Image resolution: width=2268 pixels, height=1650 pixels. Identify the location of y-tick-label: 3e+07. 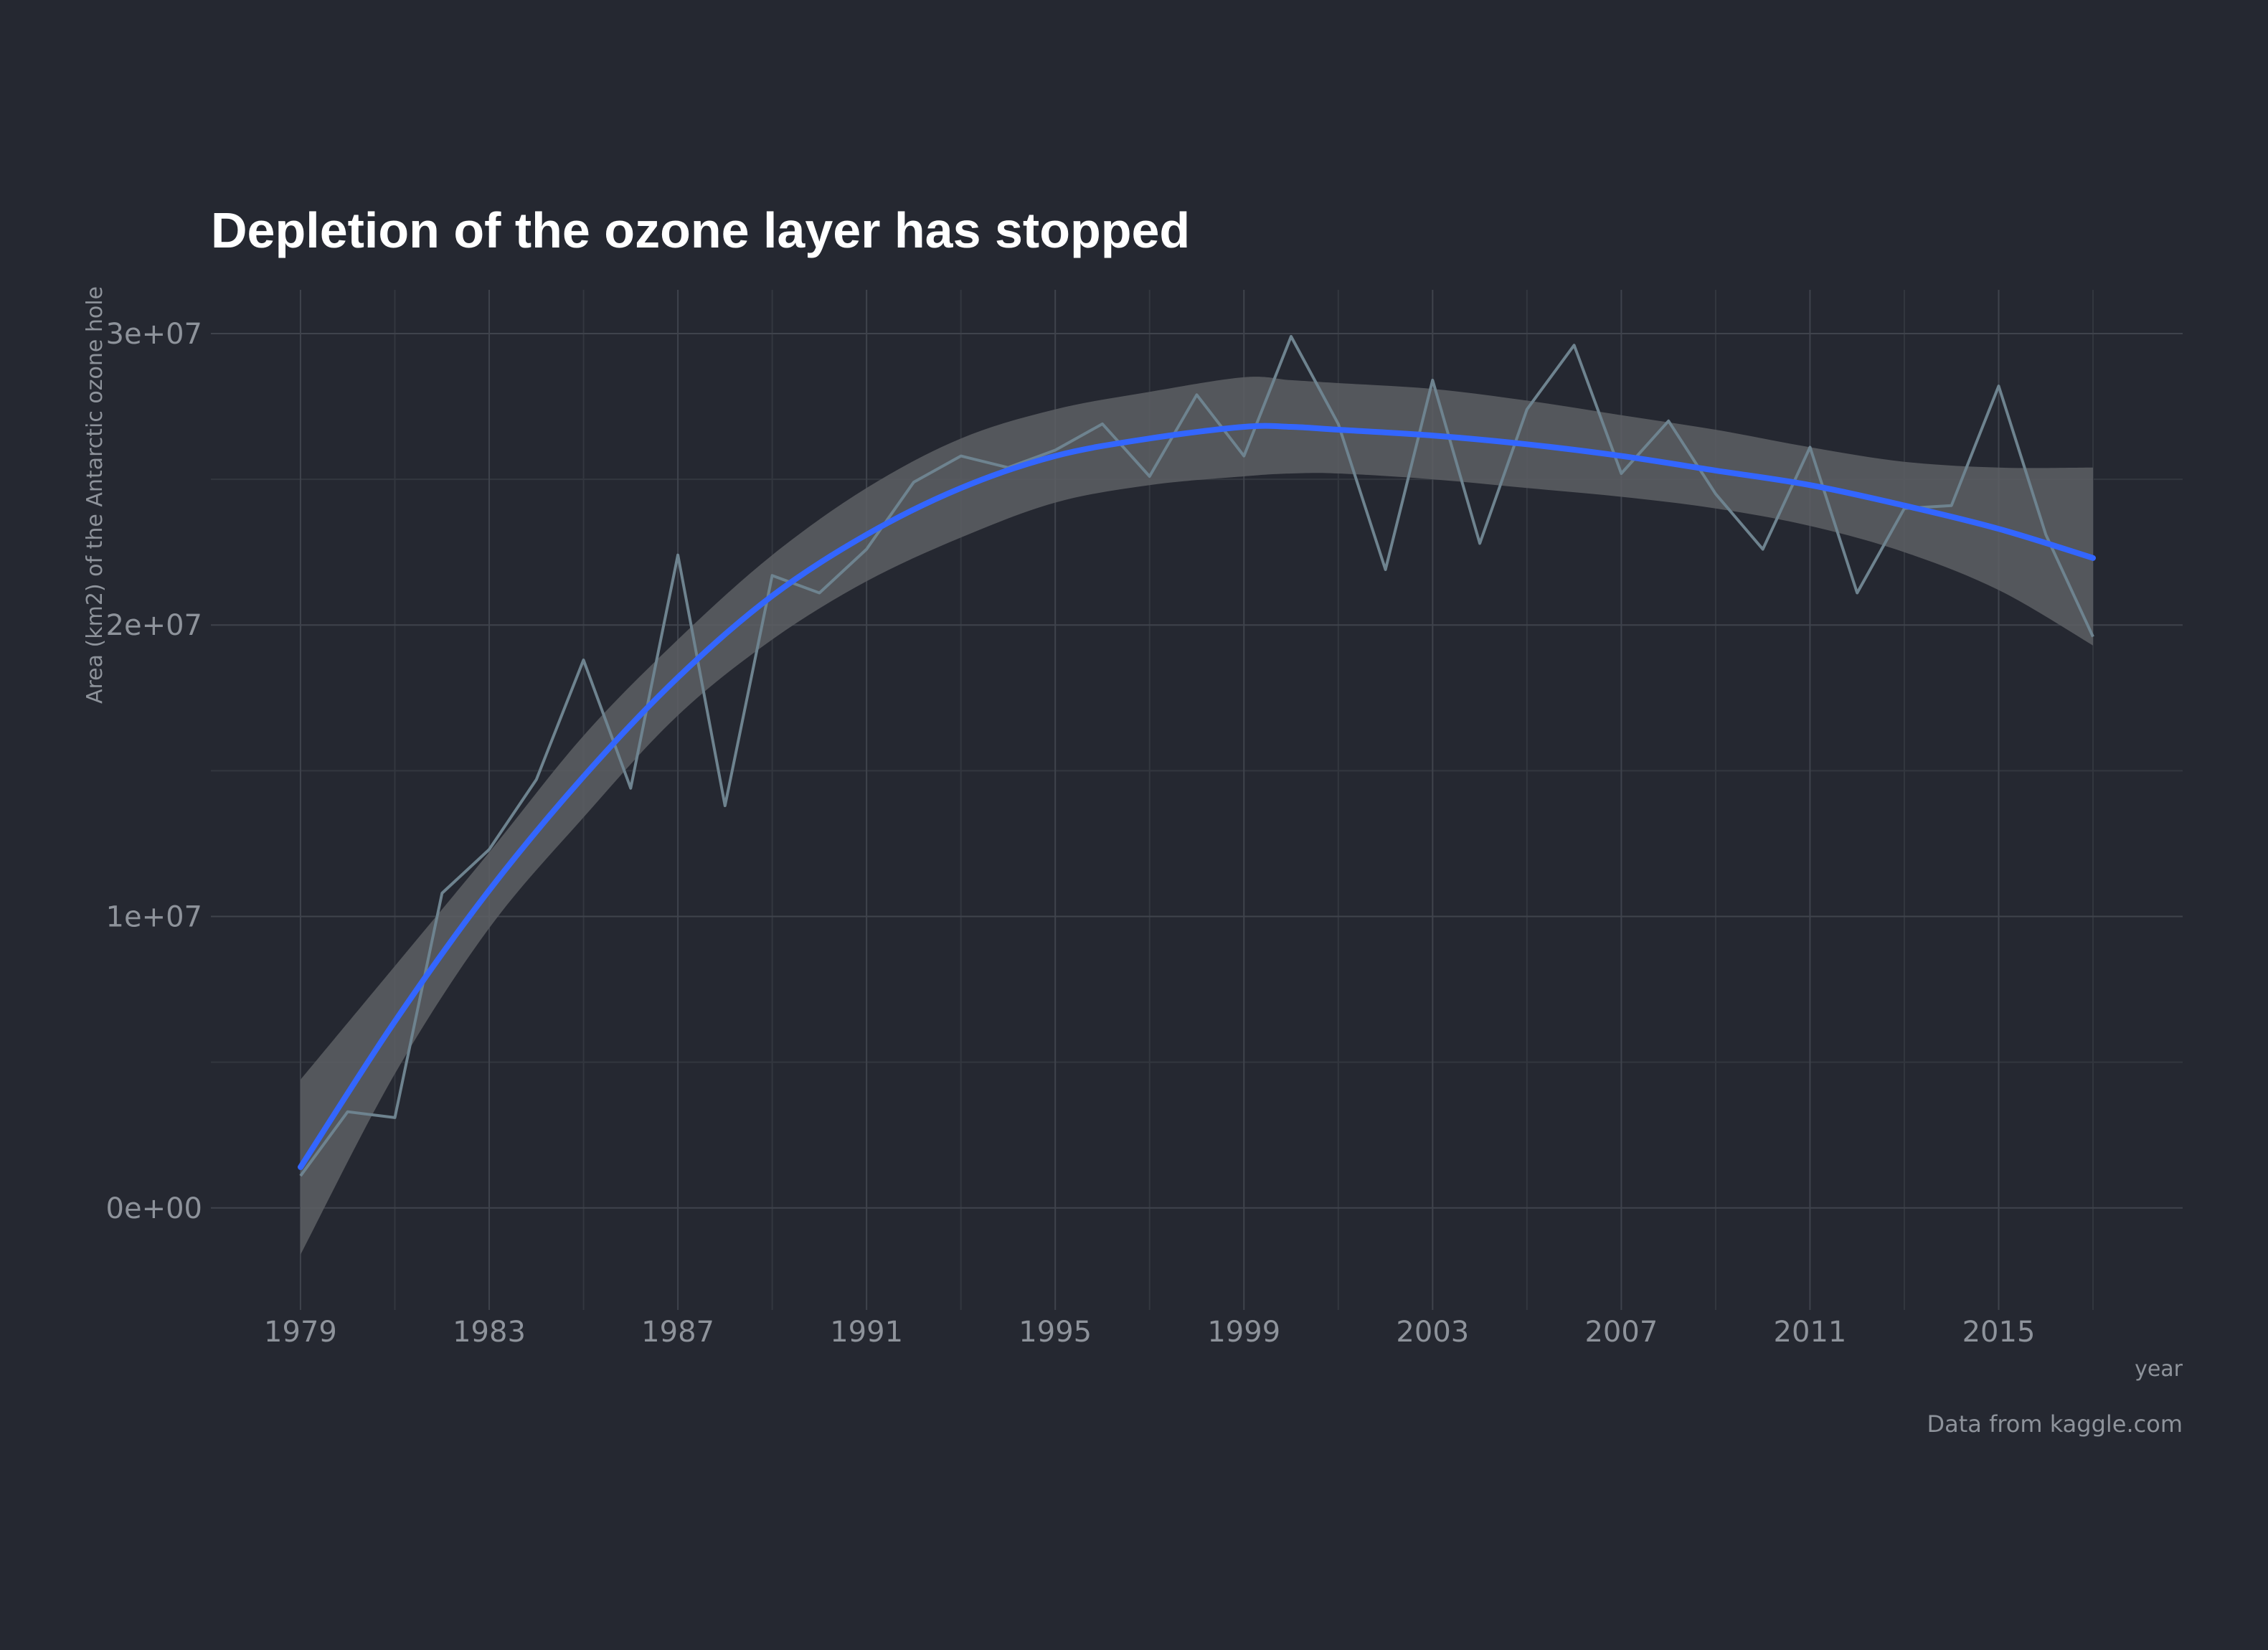
(154, 334).